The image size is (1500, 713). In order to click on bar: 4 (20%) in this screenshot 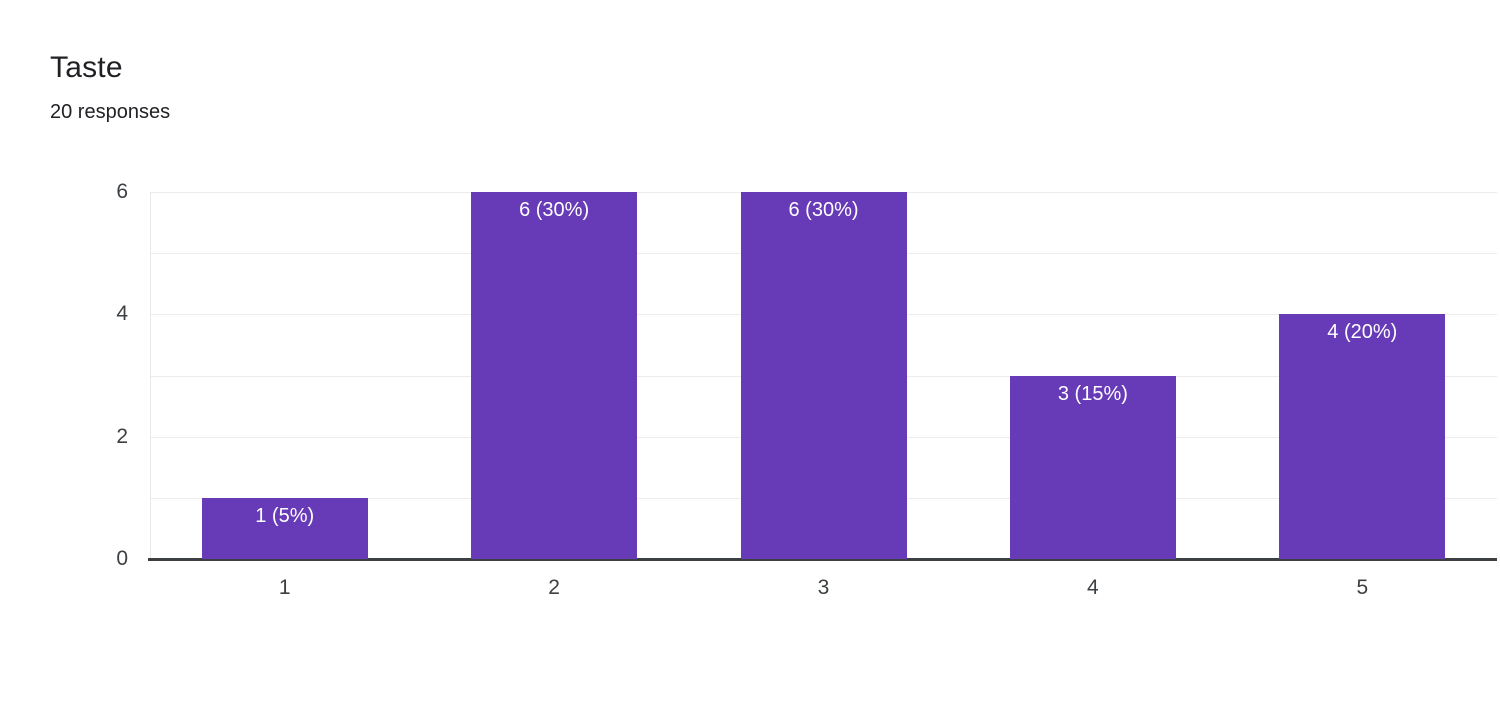, I will do `click(1362, 436)`.